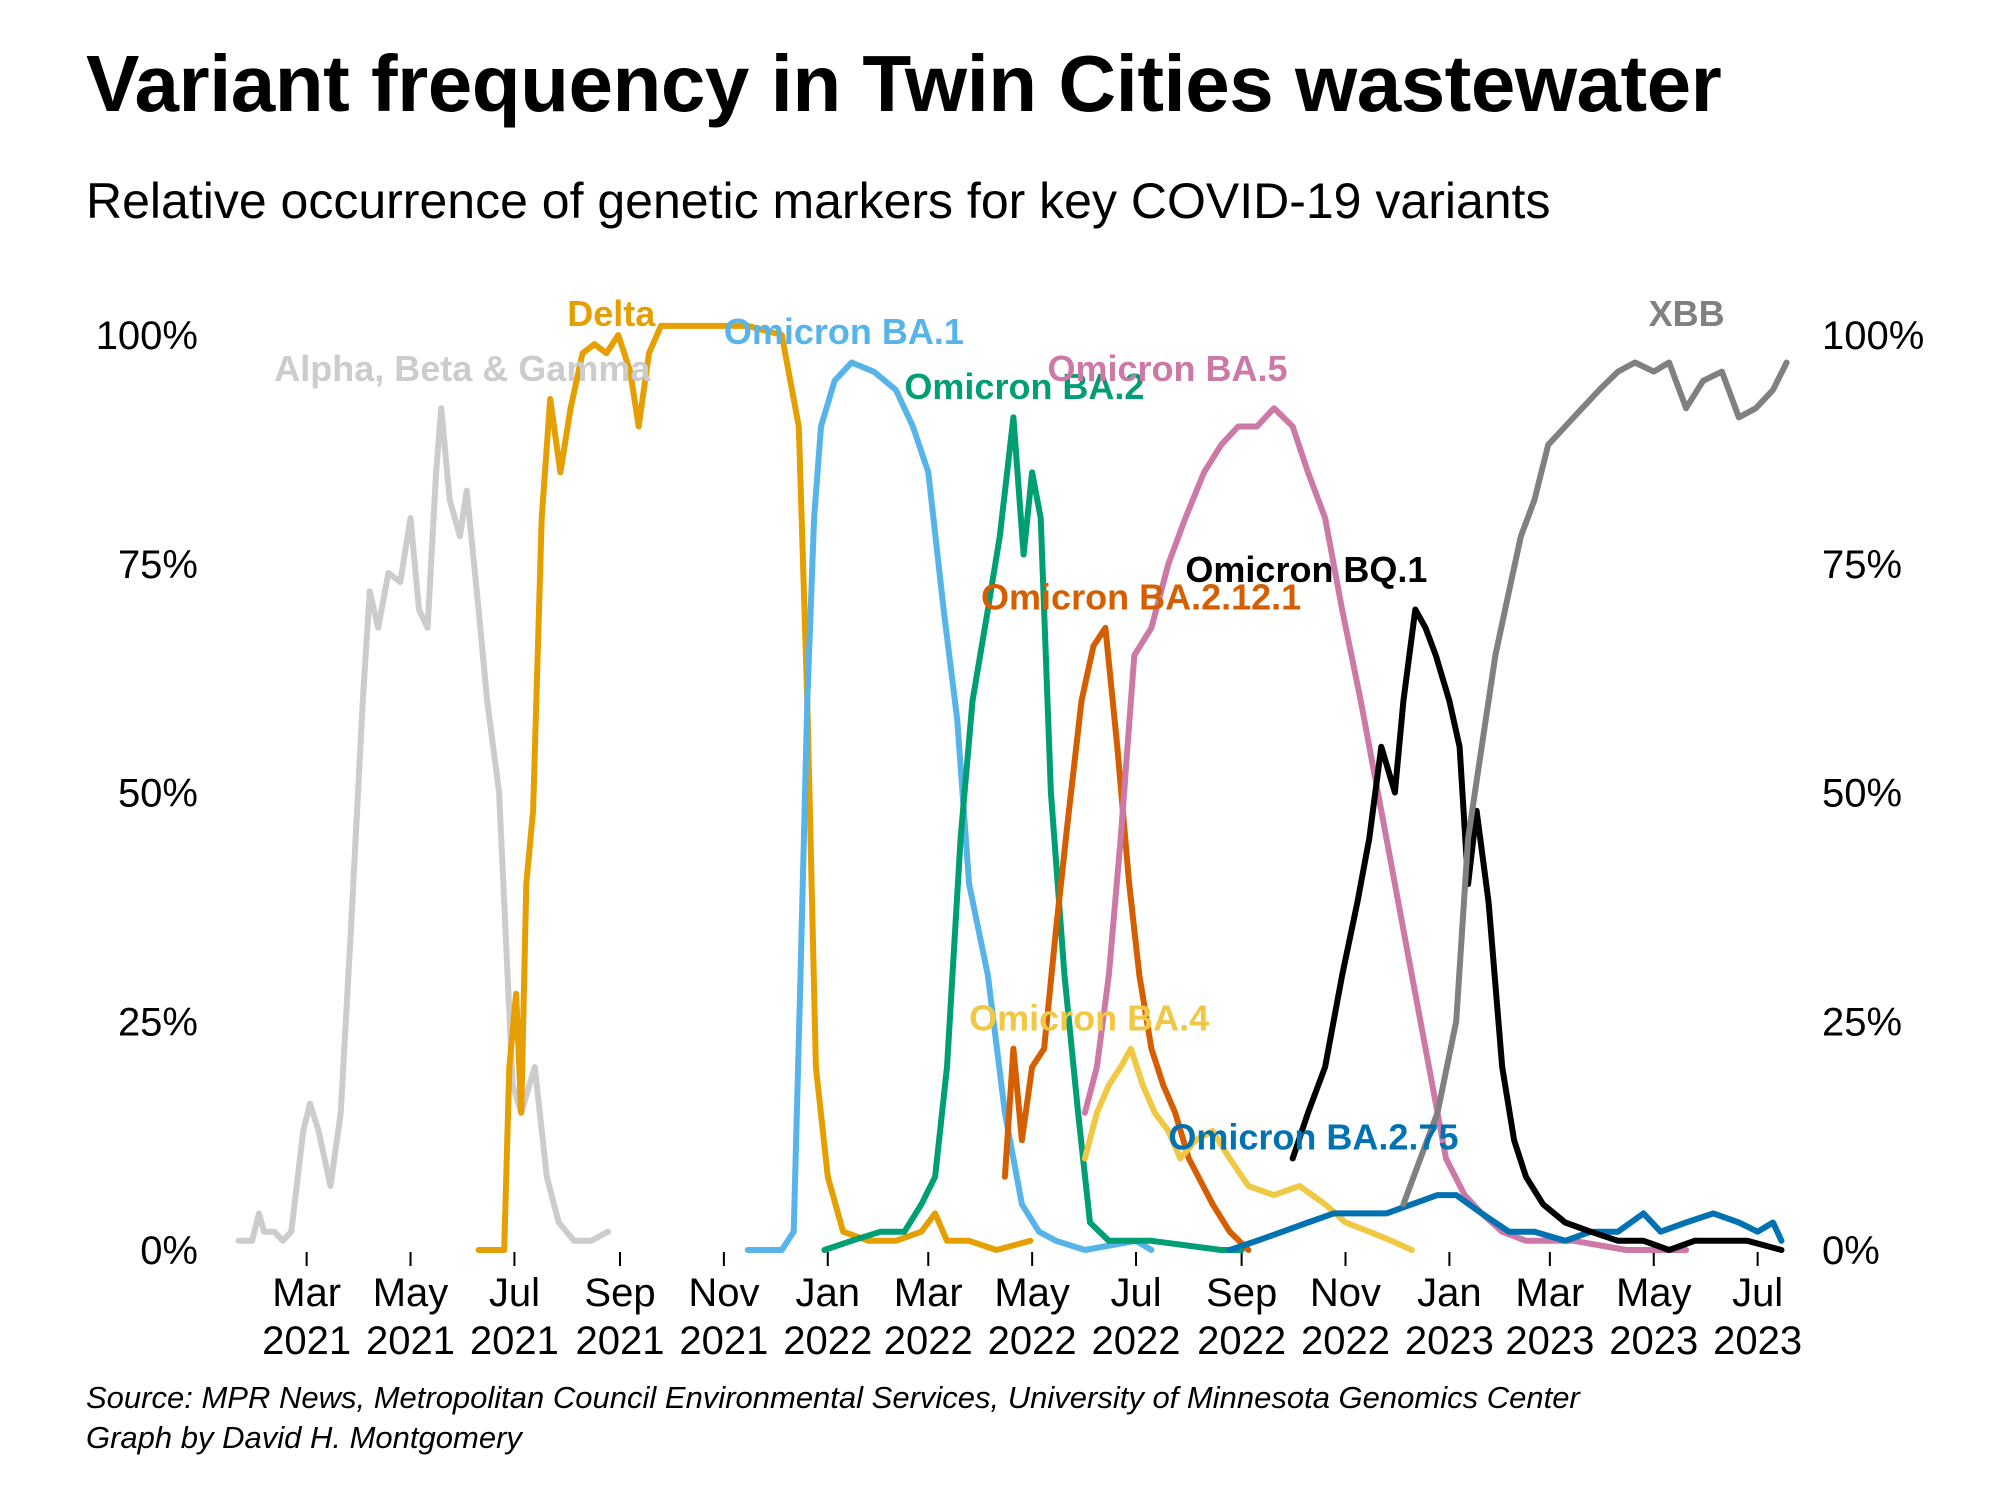 The width and height of the screenshot is (2000, 1500). I want to click on x-tick-2022-01-01: Jan 2022, so click(827, 1317).